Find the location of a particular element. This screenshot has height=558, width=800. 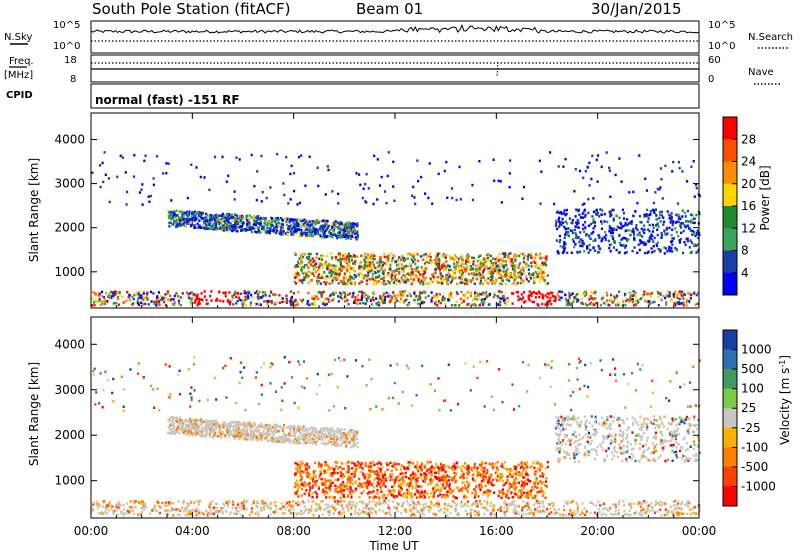

colorbar-swatch is located at coordinates (730, 262).